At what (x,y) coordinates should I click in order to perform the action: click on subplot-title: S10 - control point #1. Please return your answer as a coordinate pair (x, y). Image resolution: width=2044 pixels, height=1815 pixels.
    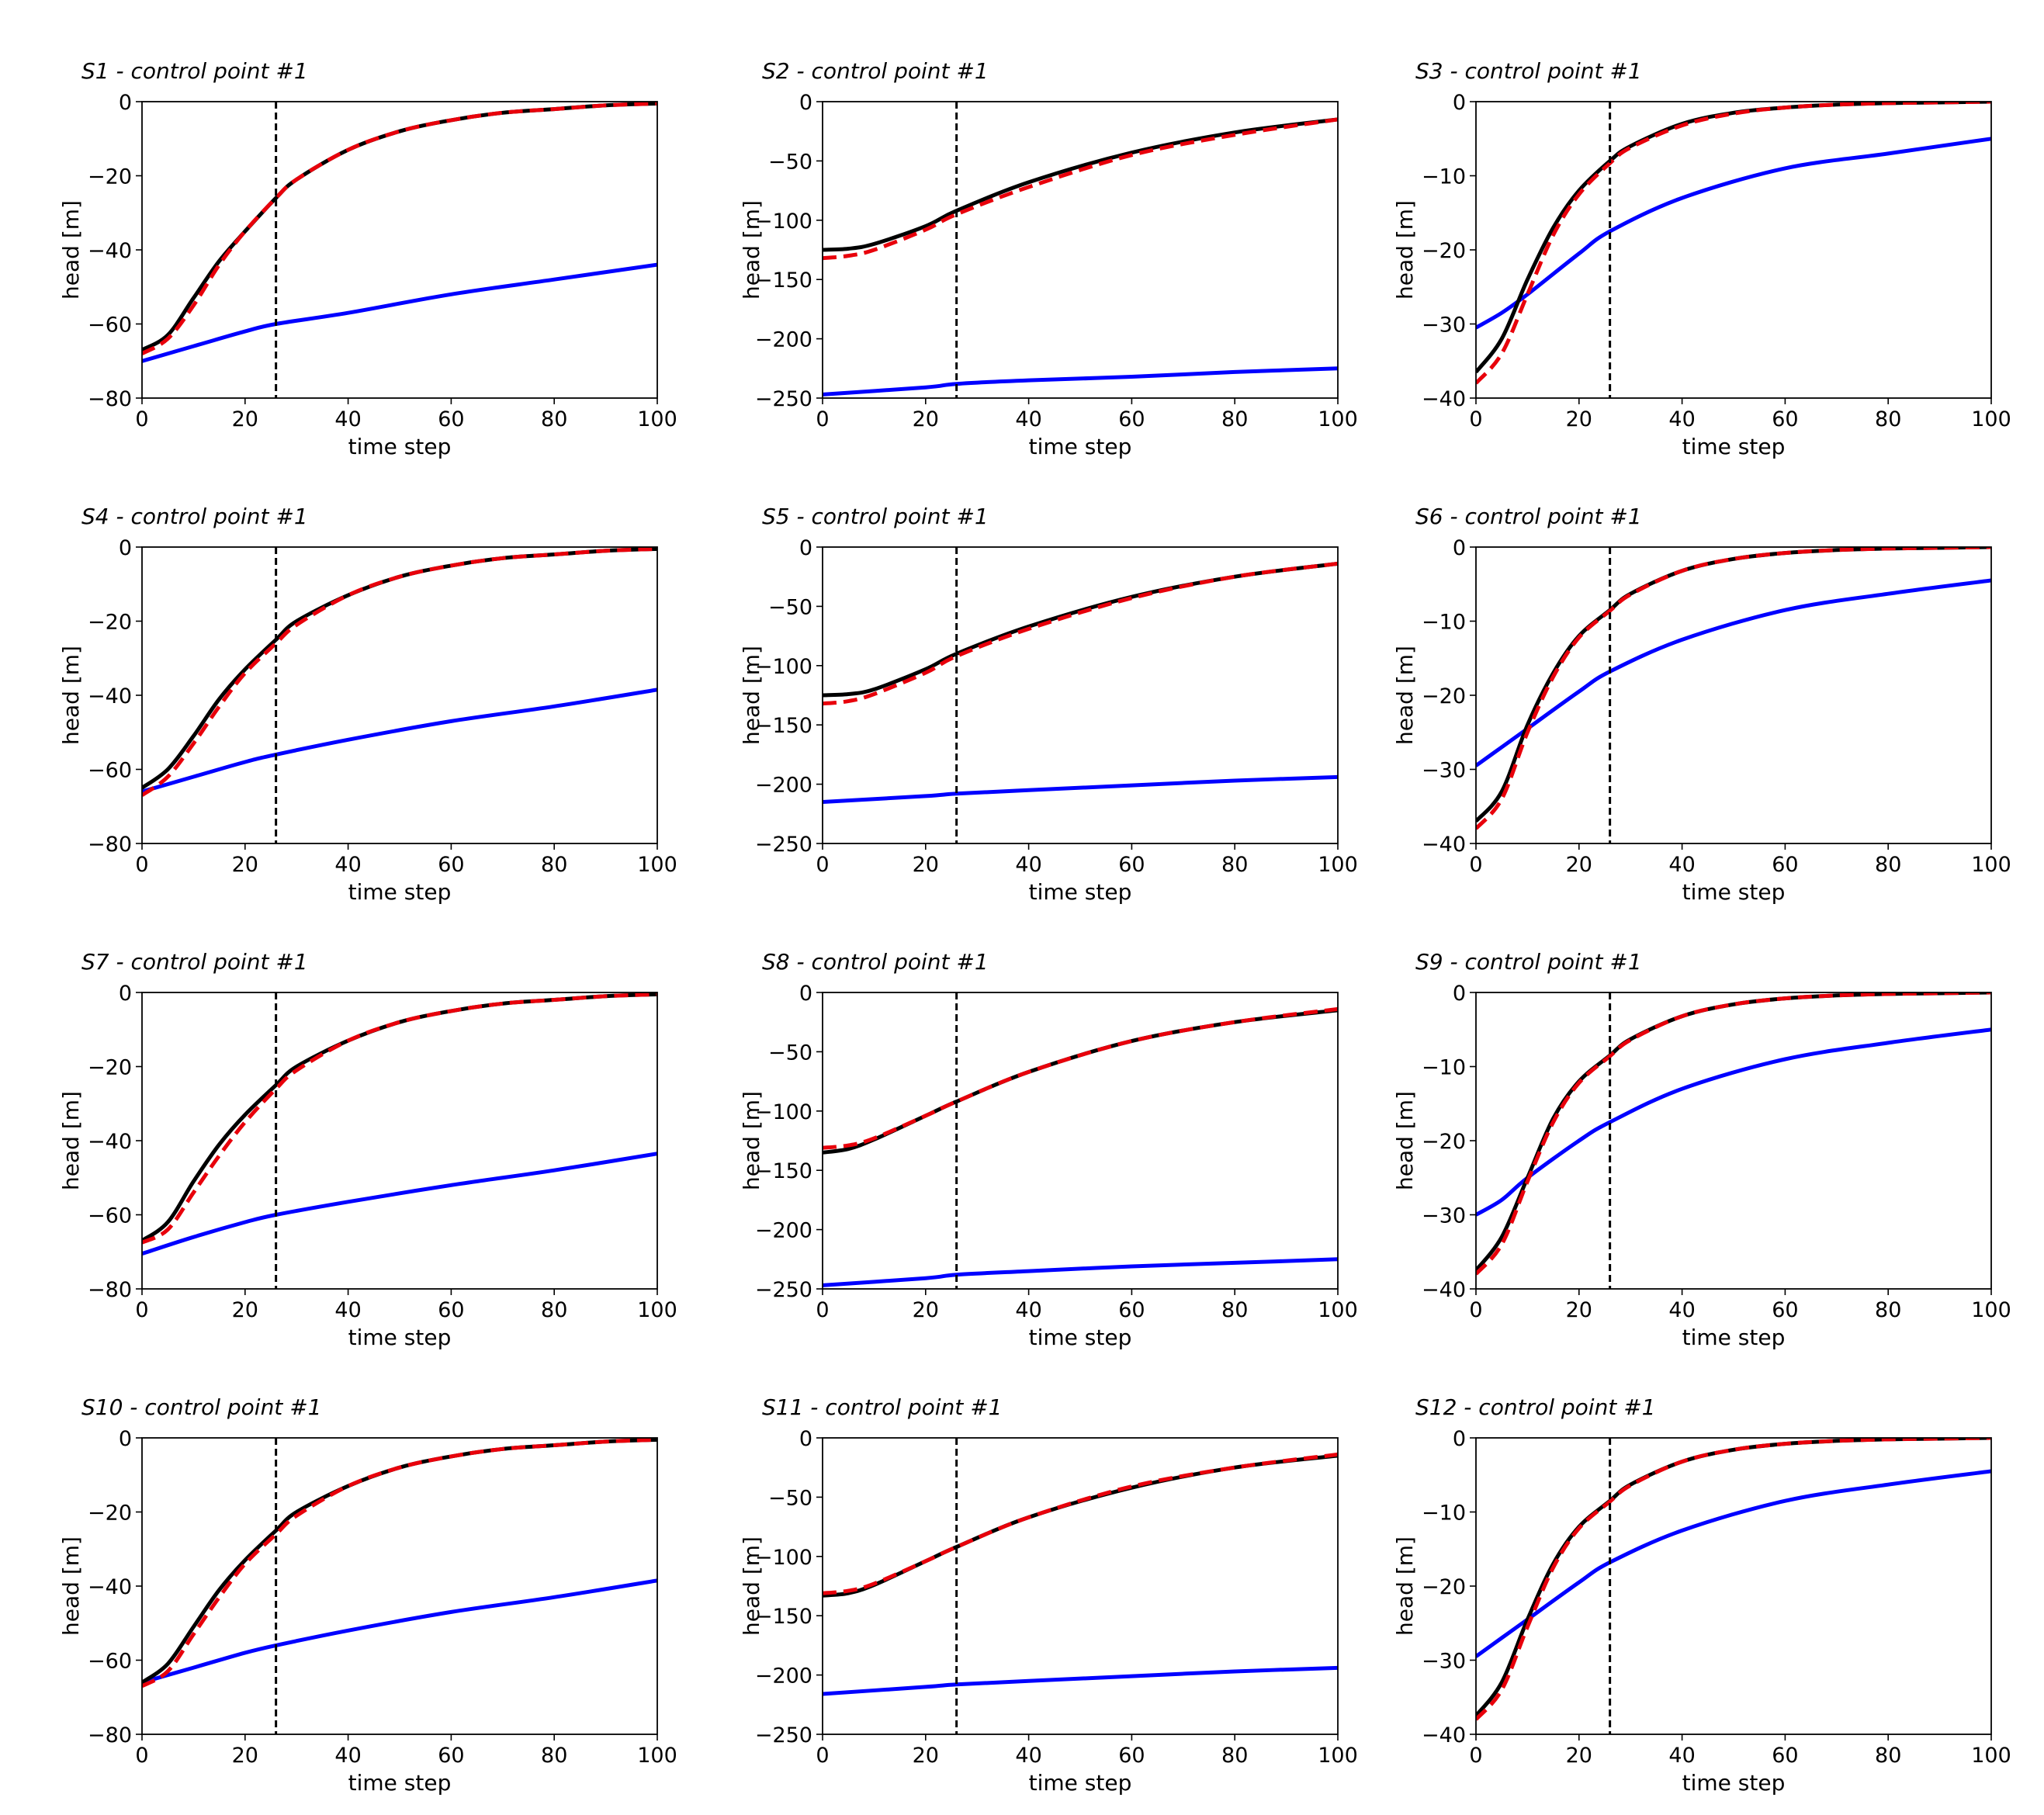
    Looking at the image, I should click on (201, 1407).